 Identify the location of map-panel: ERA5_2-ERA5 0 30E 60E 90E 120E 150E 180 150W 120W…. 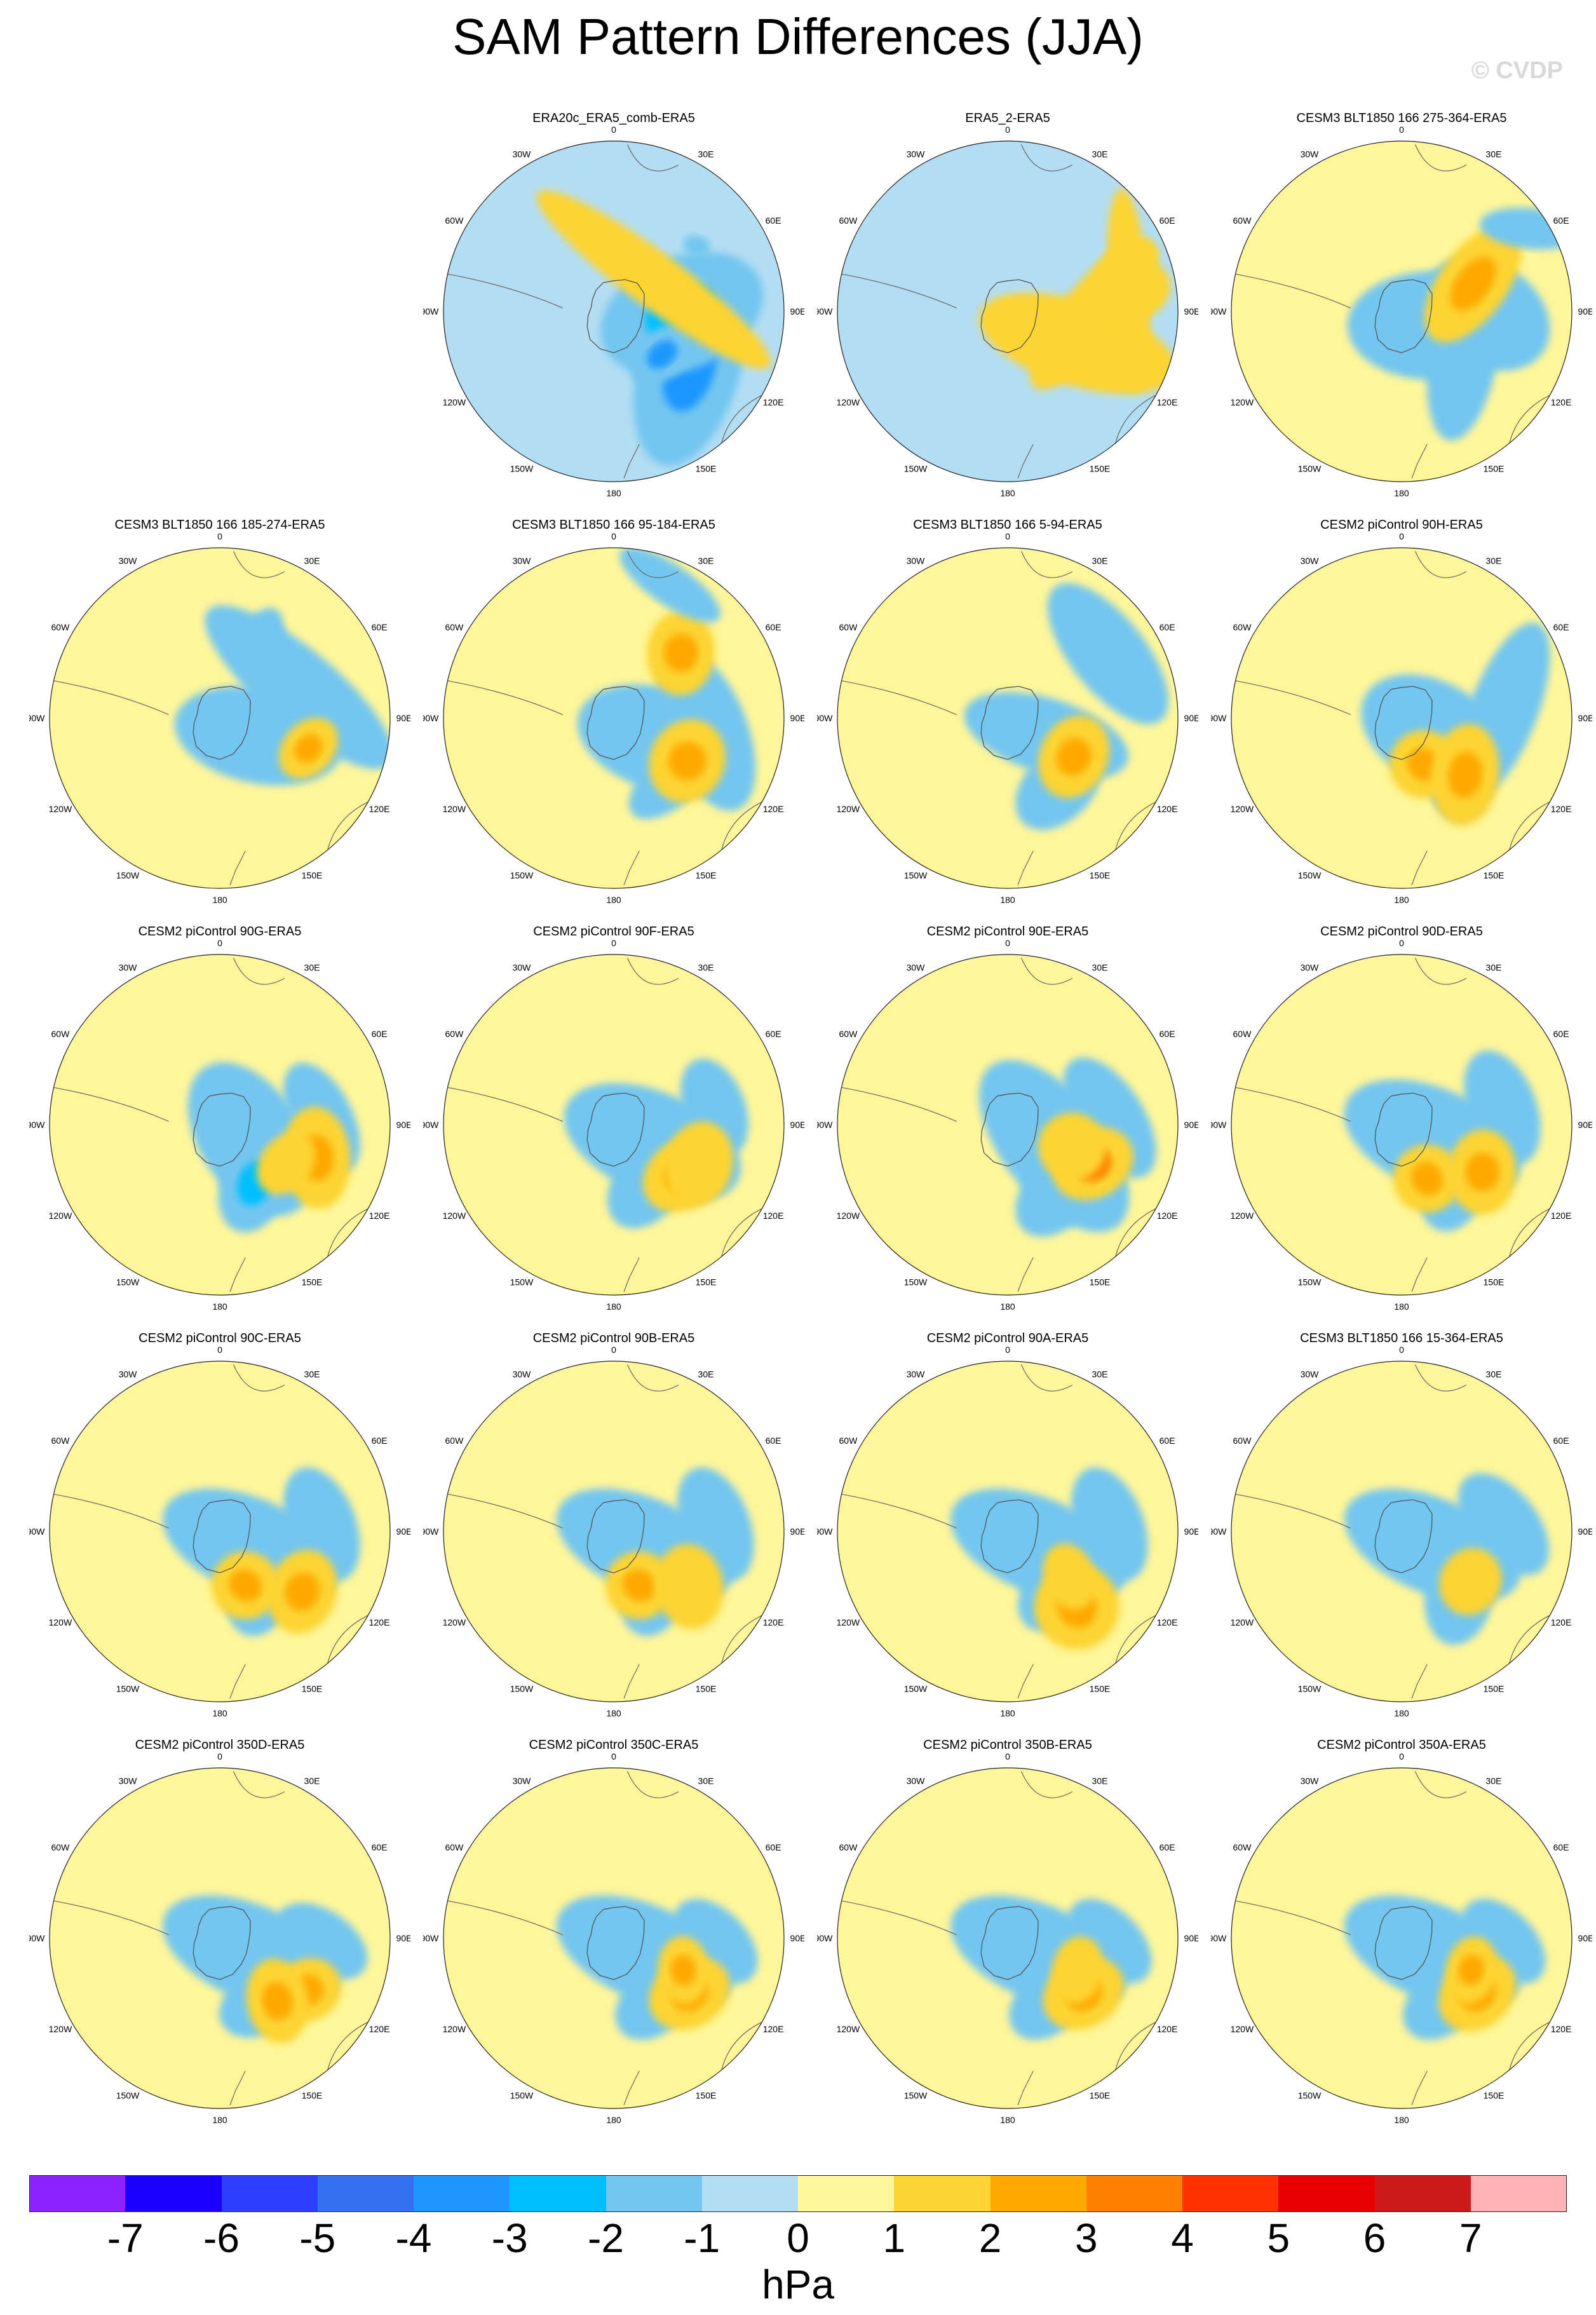
(1007, 314).